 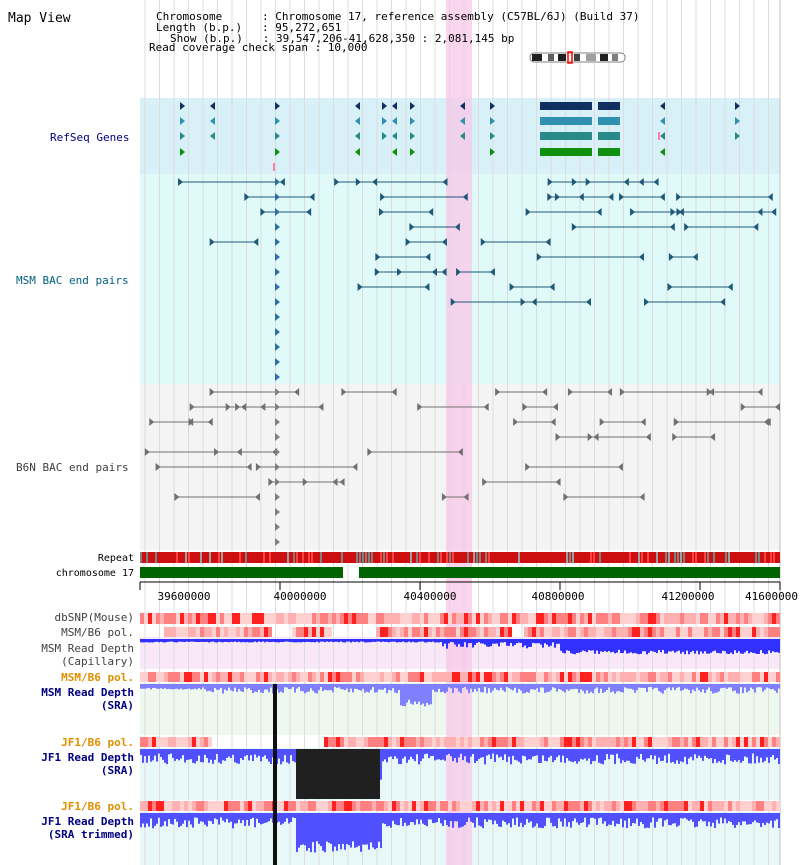 I want to click on track-label-jf1-depth-trimmed-sub: (SRA trimmed), so click(x=91, y=834).